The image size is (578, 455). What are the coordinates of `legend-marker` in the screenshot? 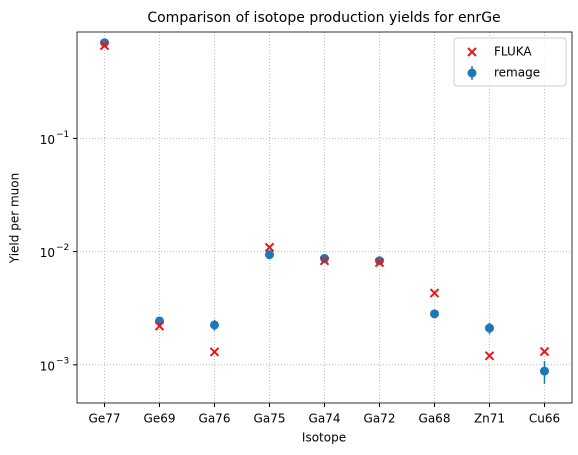 It's located at (472, 73).